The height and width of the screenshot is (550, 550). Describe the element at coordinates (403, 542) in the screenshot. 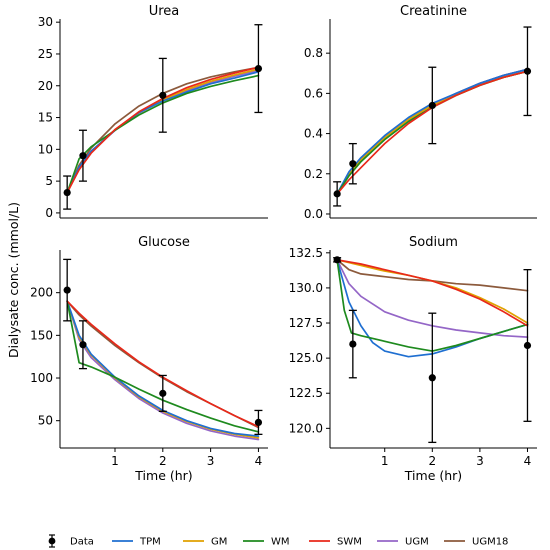

I see `legend-item-ugm: UGM` at that location.